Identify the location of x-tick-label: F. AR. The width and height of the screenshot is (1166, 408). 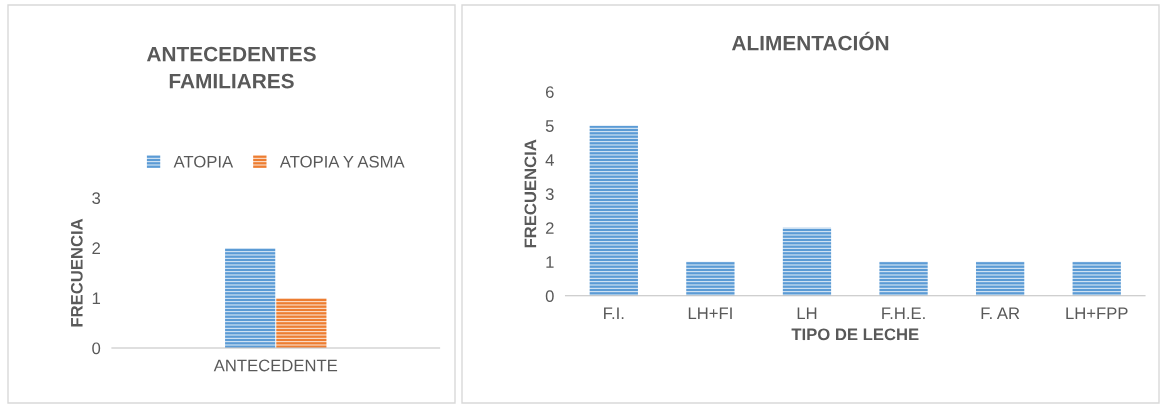
(1000, 313).